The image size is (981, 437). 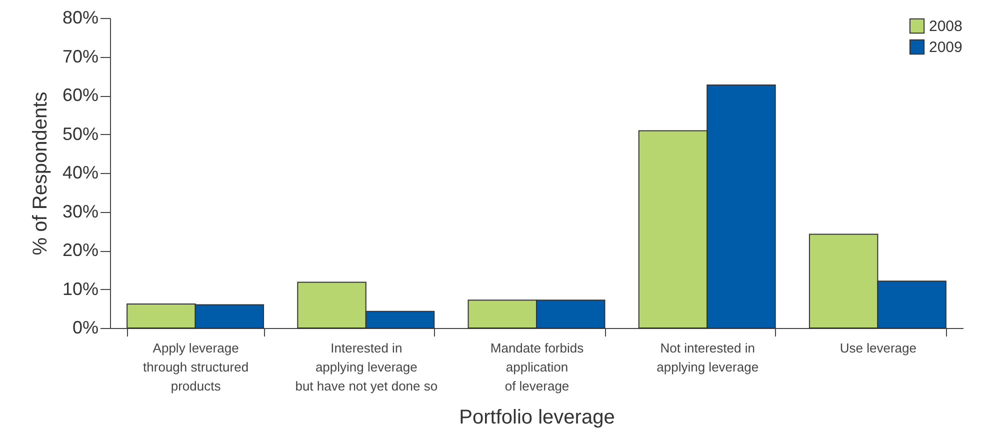 What do you see at coordinates (878, 348) in the screenshot?
I see `x-tick-label: Use leverage` at bounding box center [878, 348].